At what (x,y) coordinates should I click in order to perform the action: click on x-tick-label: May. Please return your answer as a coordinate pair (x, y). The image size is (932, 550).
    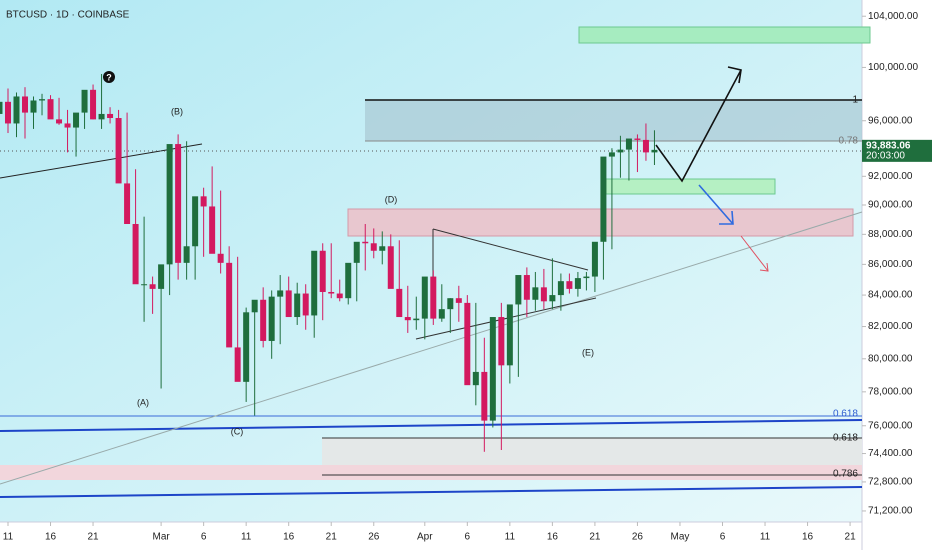
    Looking at the image, I should click on (680, 537).